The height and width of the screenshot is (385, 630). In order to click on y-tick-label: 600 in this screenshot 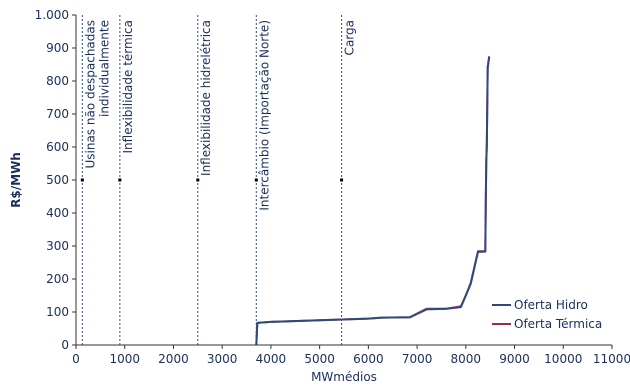, I will do `click(57, 147)`.